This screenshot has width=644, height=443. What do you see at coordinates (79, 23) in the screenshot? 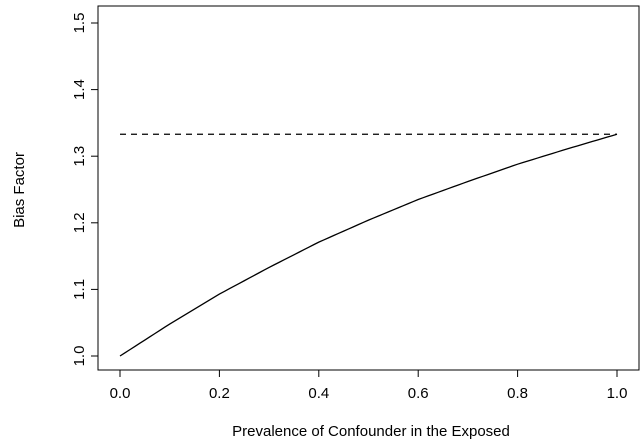
I see `y-tick-label: 1.5` at bounding box center [79, 23].